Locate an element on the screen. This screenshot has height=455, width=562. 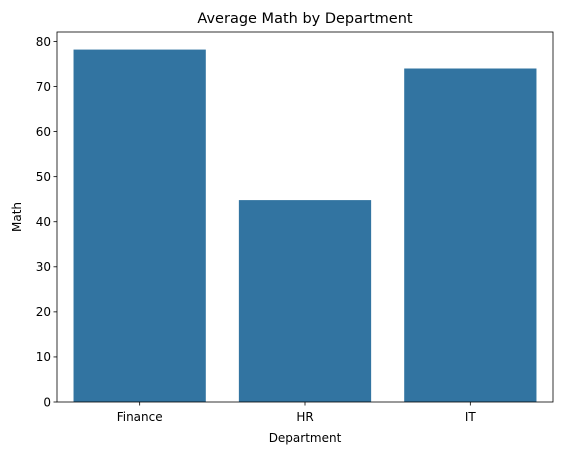
y-tick-label: 70 is located at coordinates (43, 87).